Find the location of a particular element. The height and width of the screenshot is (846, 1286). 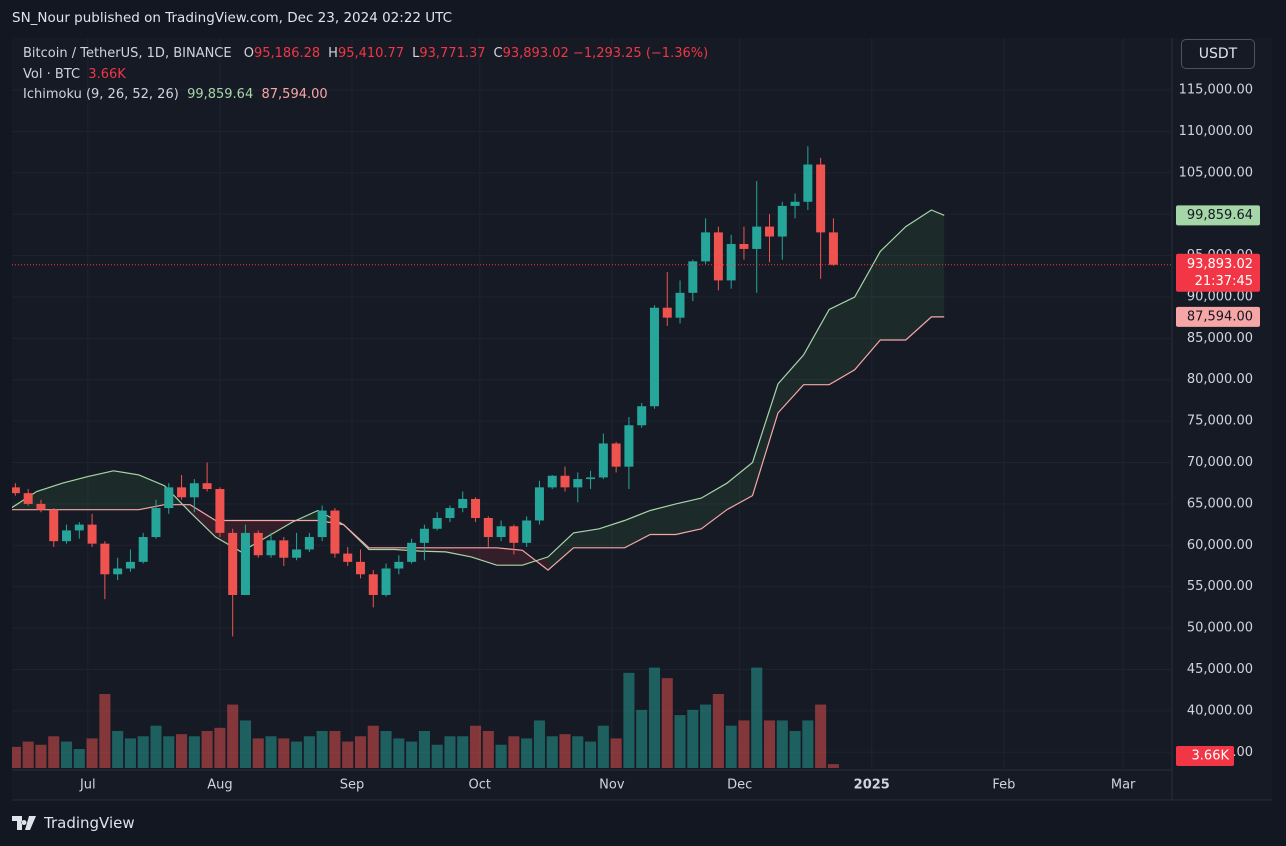

brand-name: TradingView is located at coordinates (89, 823).